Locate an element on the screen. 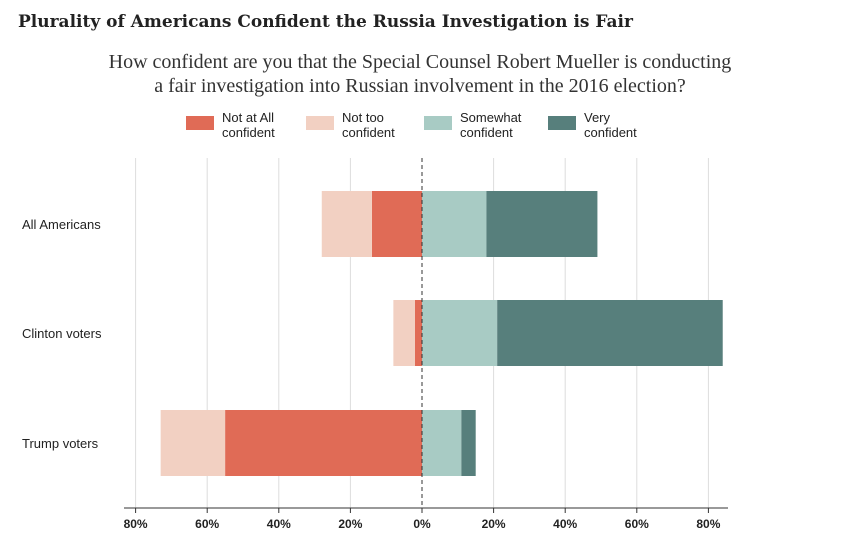  category-label: All Americans is located at coordinates (61, 224).